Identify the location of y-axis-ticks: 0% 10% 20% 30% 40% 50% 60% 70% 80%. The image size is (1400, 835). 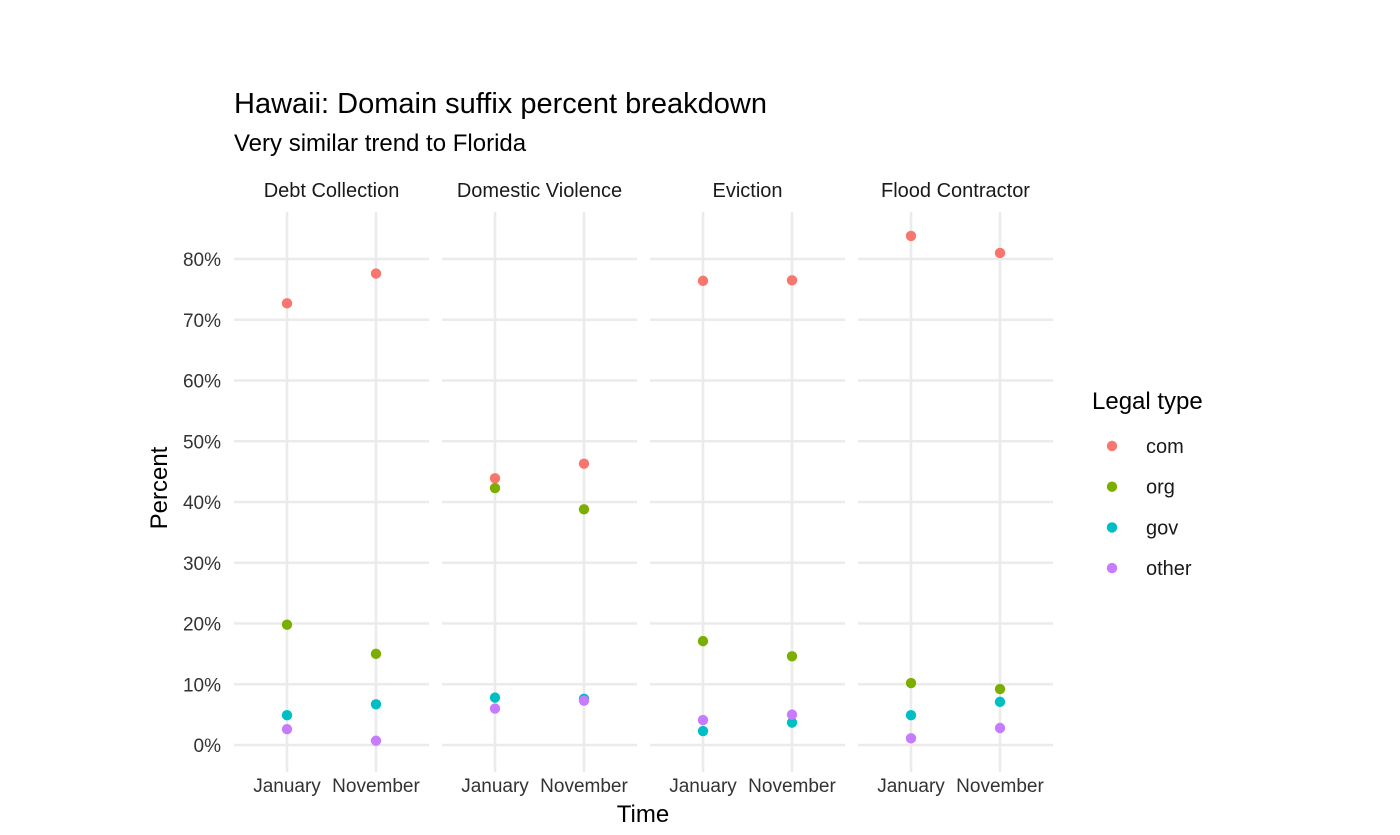
(202, 503).